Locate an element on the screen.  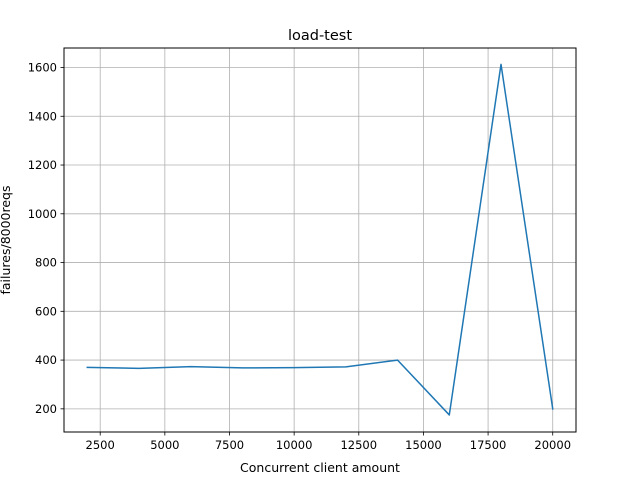
y-axis-ticks: 200 400 600 800 1000 1200 1400 1600 is located at coordinates (46, 238).